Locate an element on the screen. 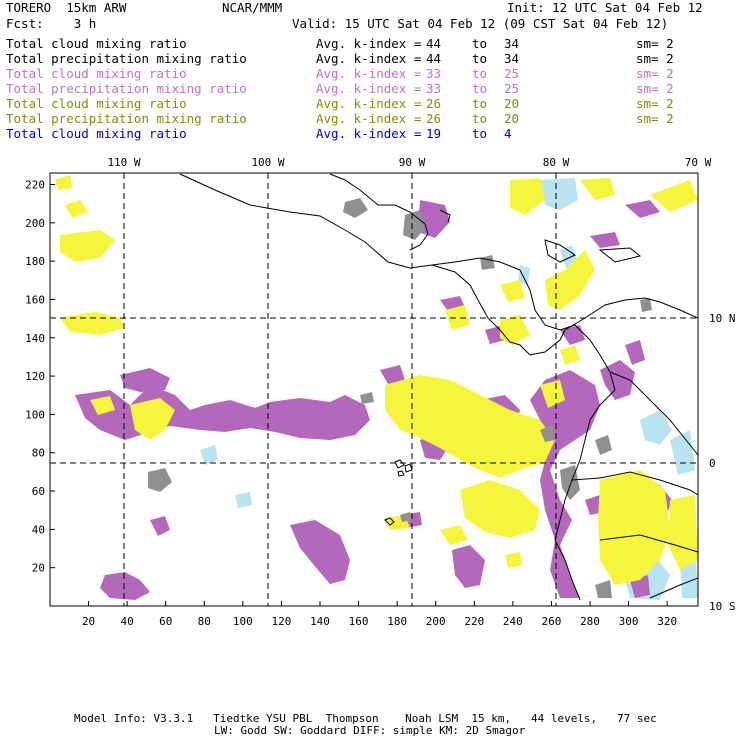 Image resolution: width=740 pixels, height=743 pixels. x-tick-label: 100 is located at coordinates (243, 621).